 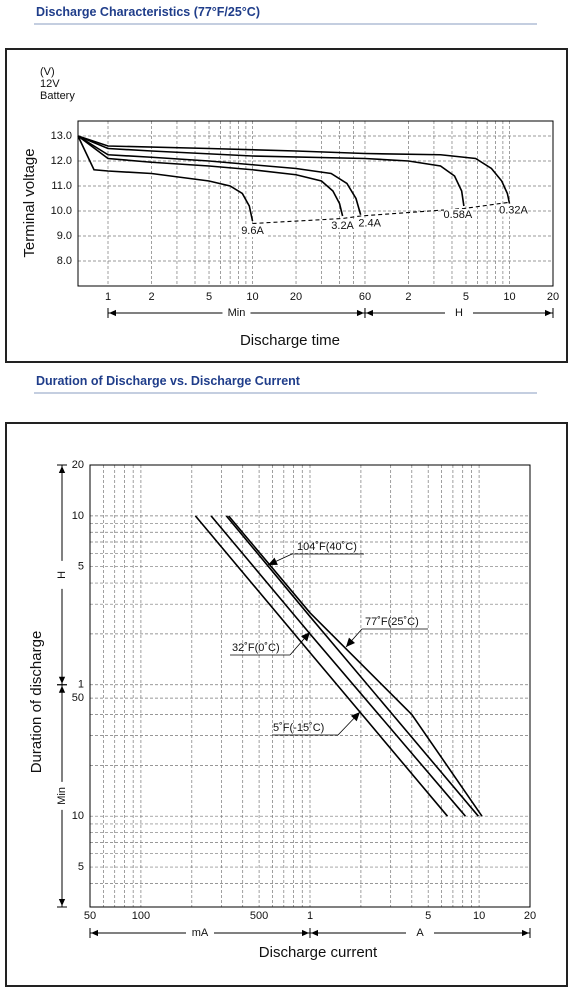 What do you see at coordinates (57, 96) in the screenshot?
I see `annotation: Battery` at bounding box center [57, 96].